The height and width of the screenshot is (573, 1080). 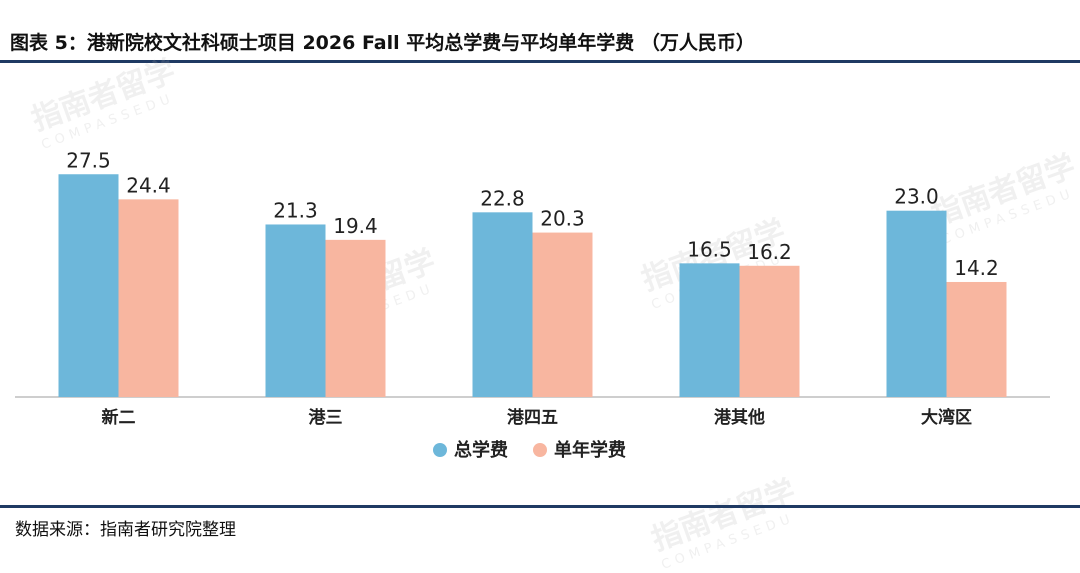 I want to click on source-note: 数据来源：指南者研究院整理, so click(x=125, y=530).